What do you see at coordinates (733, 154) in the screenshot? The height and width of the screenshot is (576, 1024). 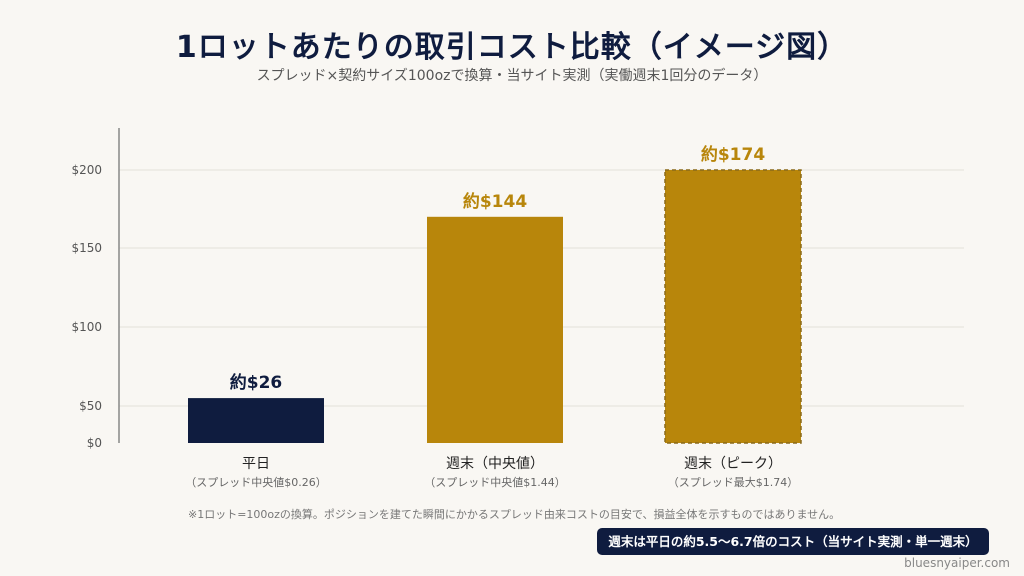 I see `data-label-3: 約$174` at bounding box center [733, 154].